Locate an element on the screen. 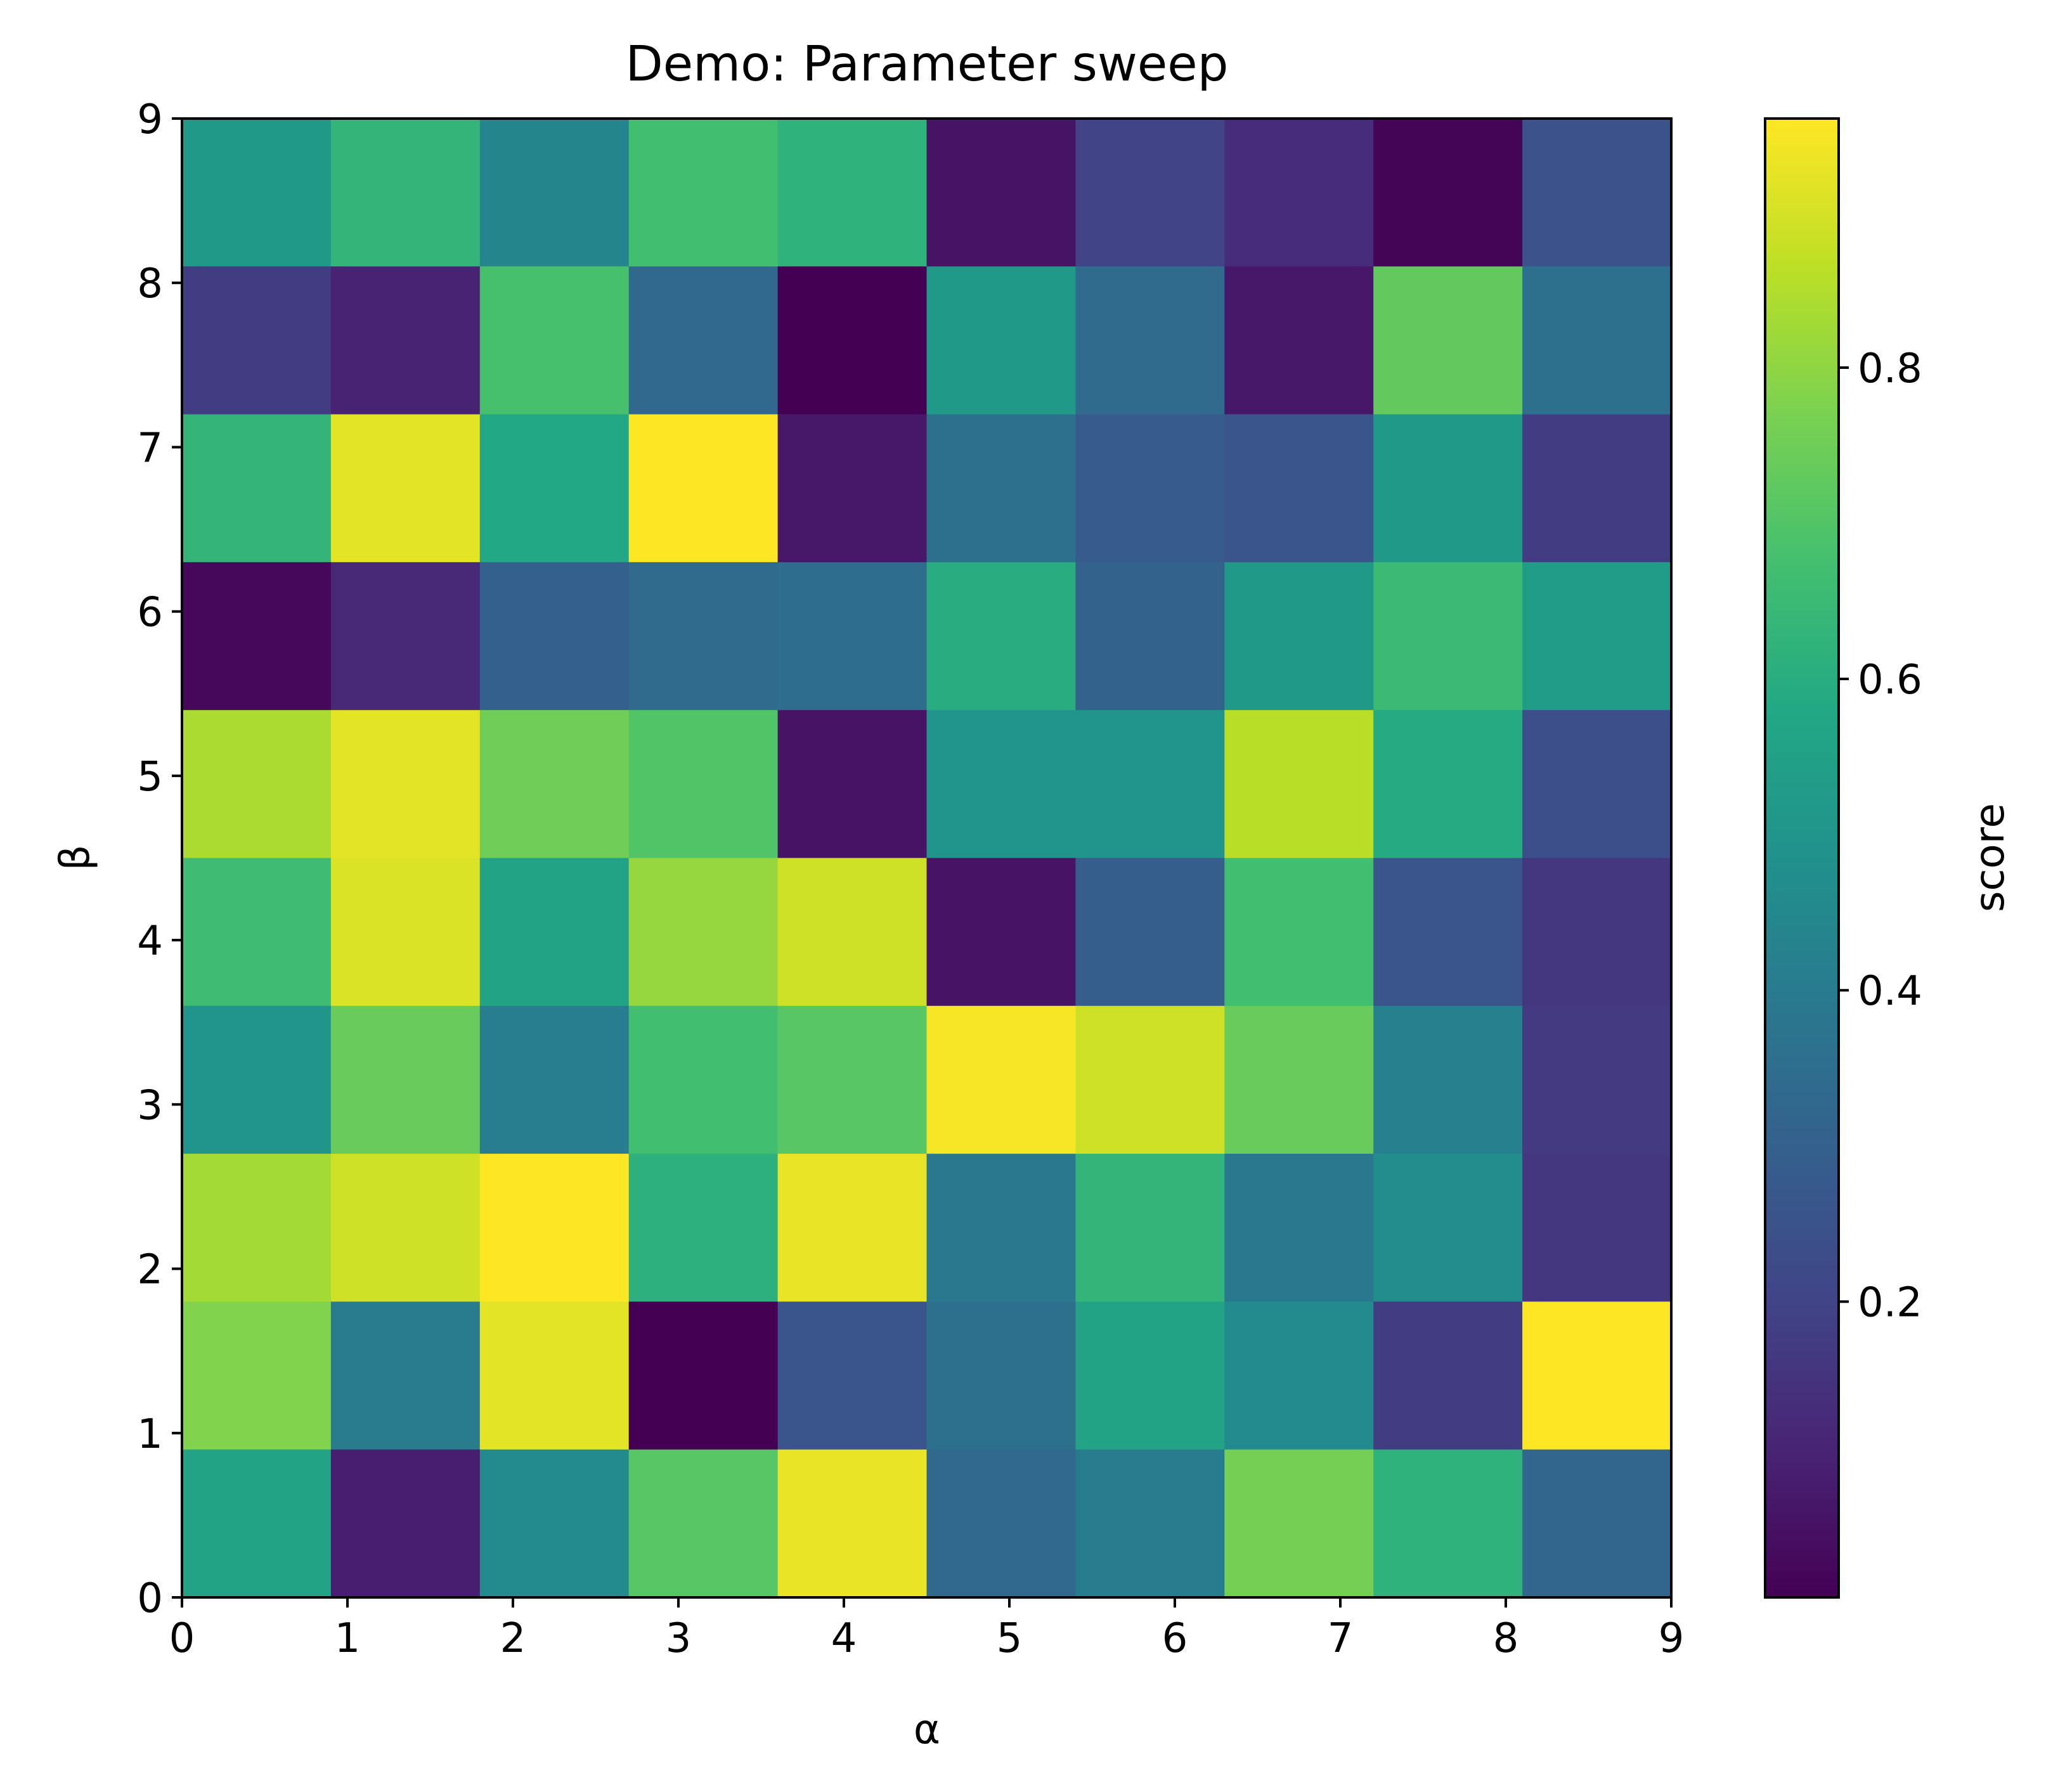 The width and height of the screenshot is (2065, 1792). y-axis-ticks: 0 1 2 3 4 5 6 7 8 9 is located at coordinates (159, 859).